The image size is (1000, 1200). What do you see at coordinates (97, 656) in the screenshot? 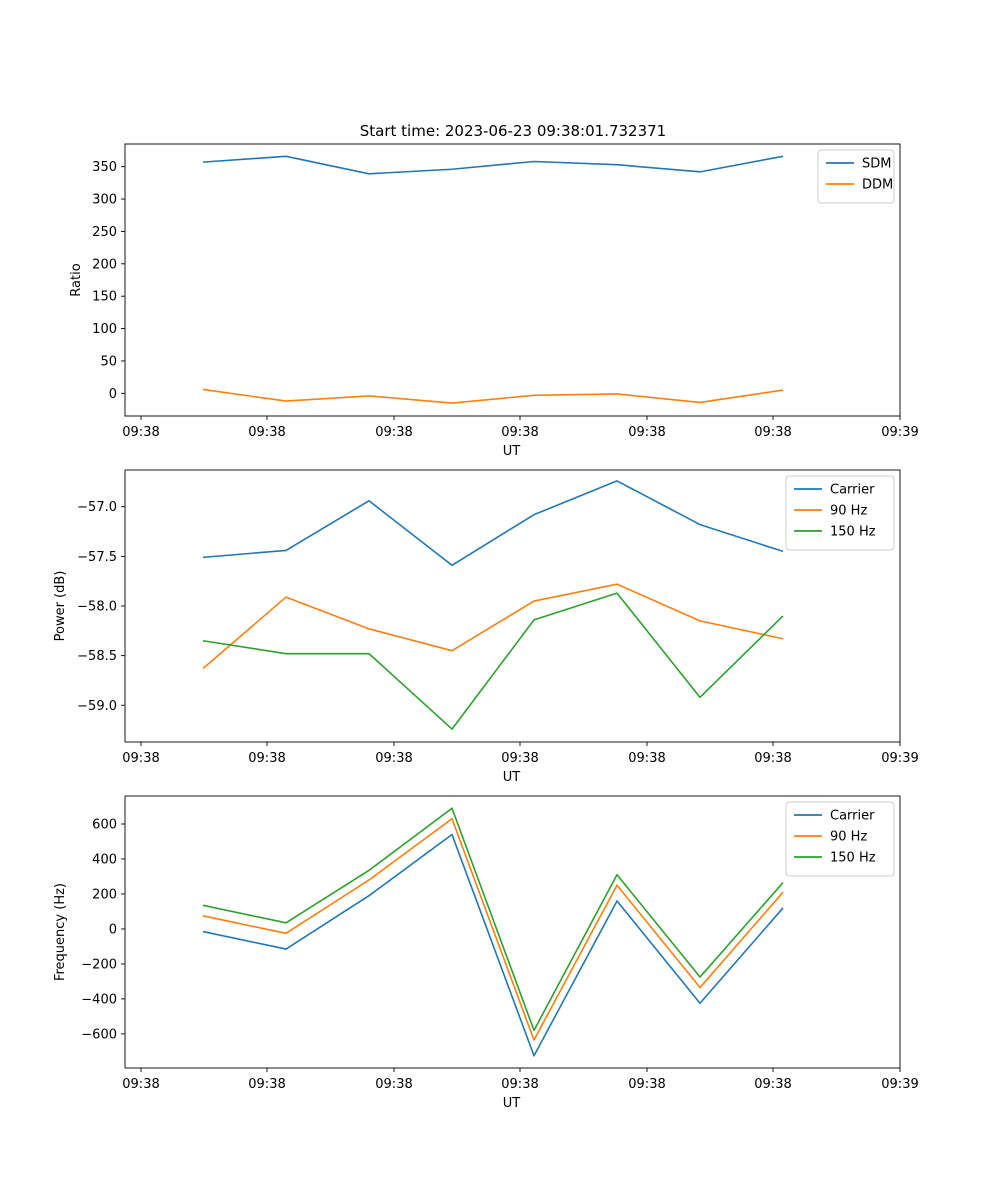
I see `y-tick-label: −58.5` at bounding box center [97, 656].